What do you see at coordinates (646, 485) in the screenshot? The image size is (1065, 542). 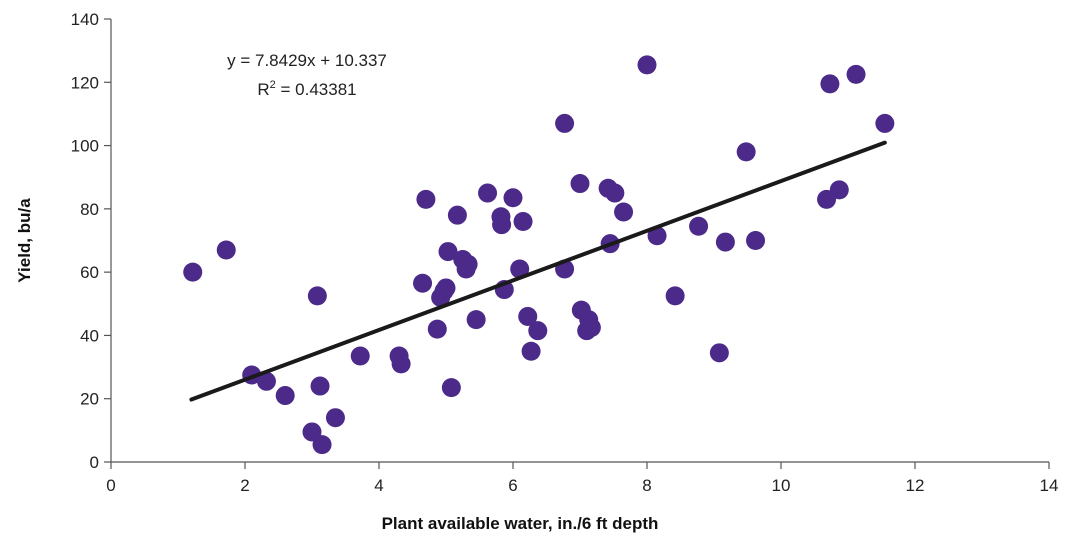 I see `x-tick-label: 8` at bounding box center [646, 485].